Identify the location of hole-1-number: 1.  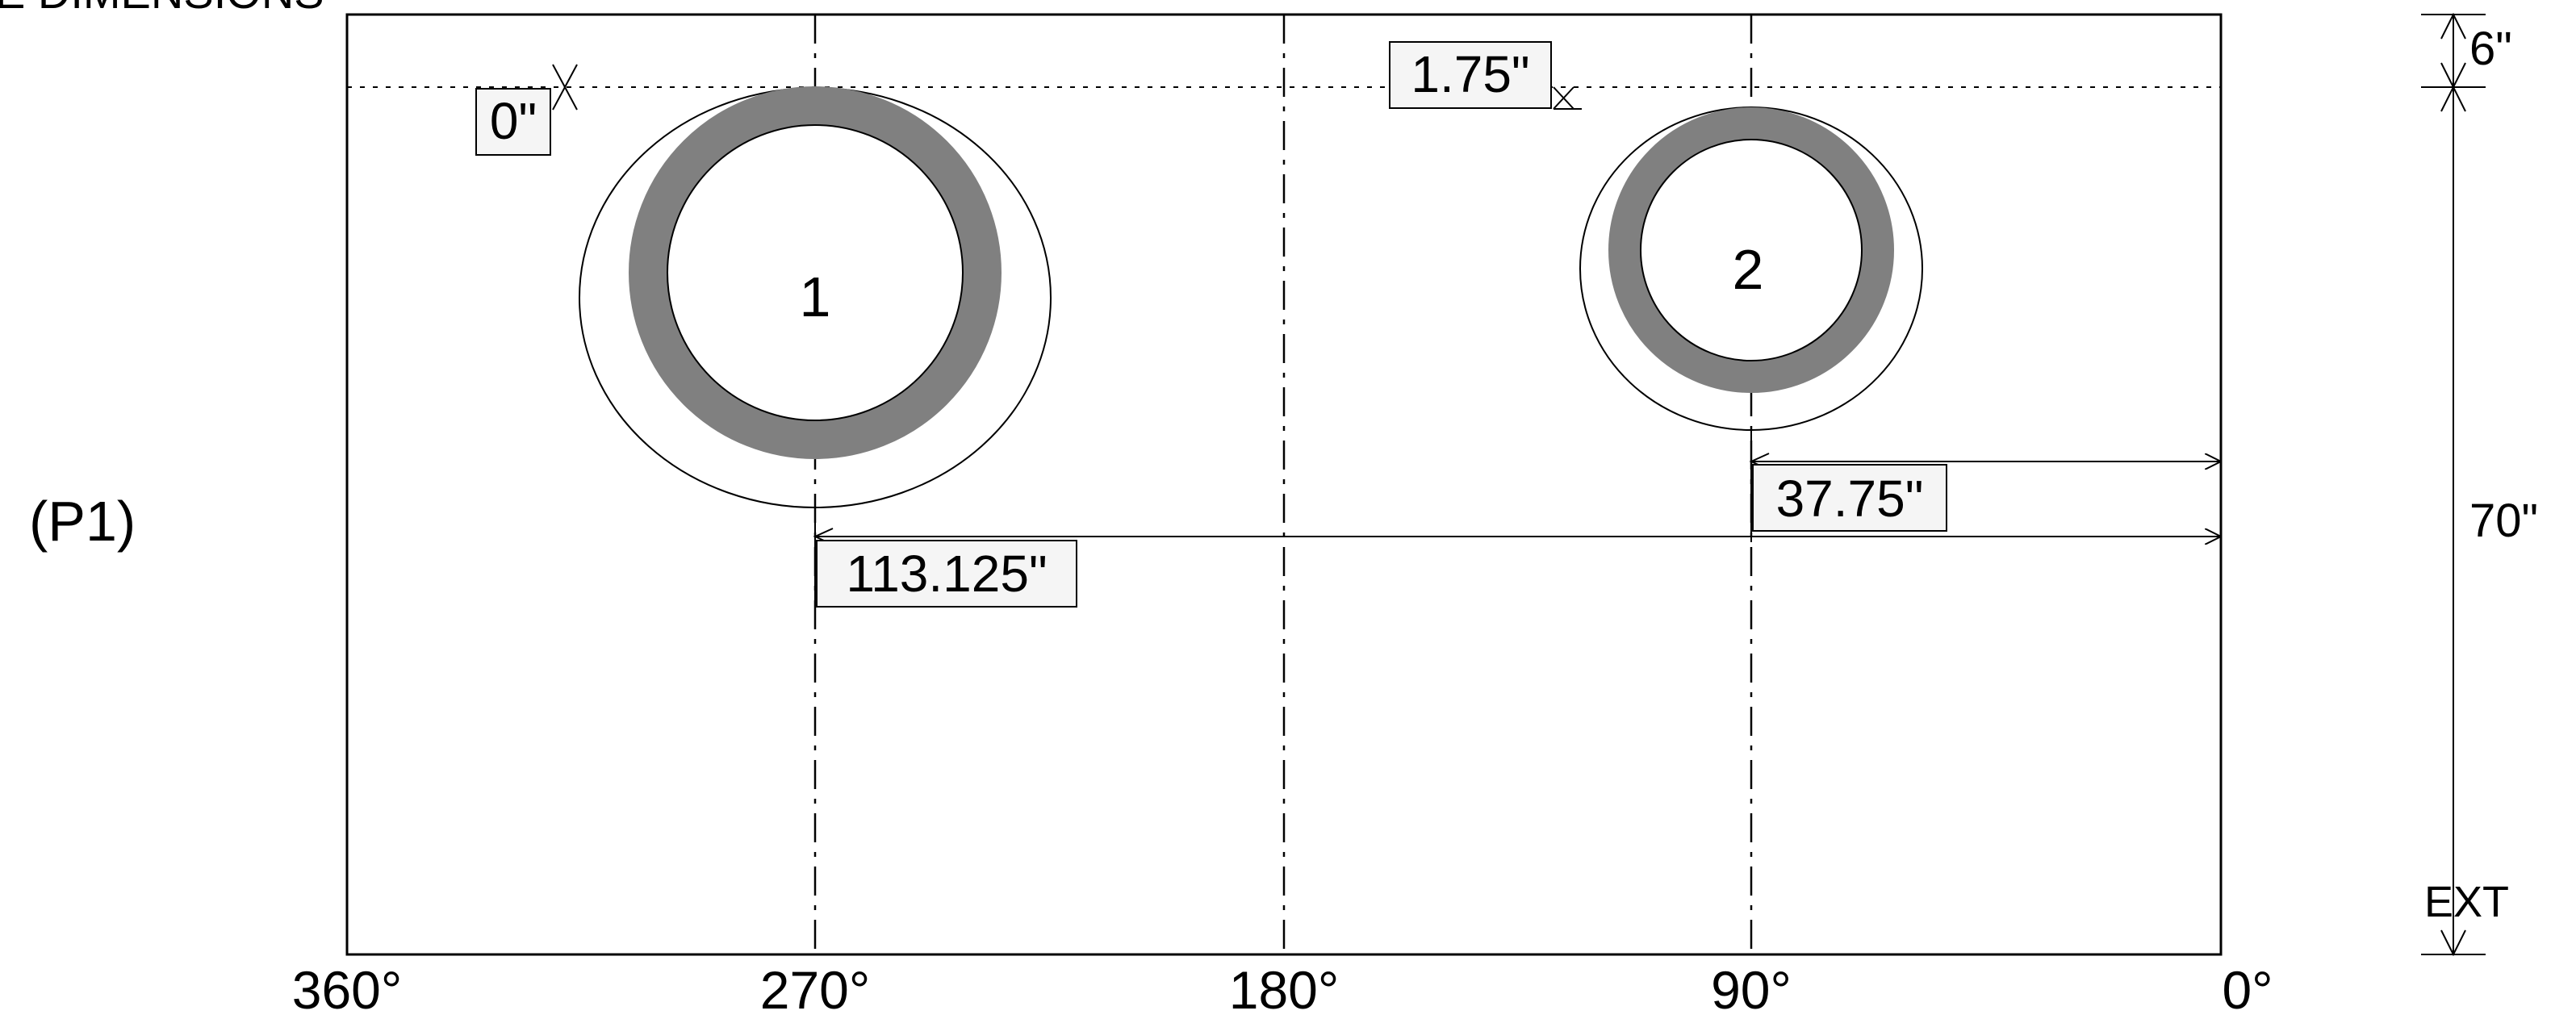
(815, 296).